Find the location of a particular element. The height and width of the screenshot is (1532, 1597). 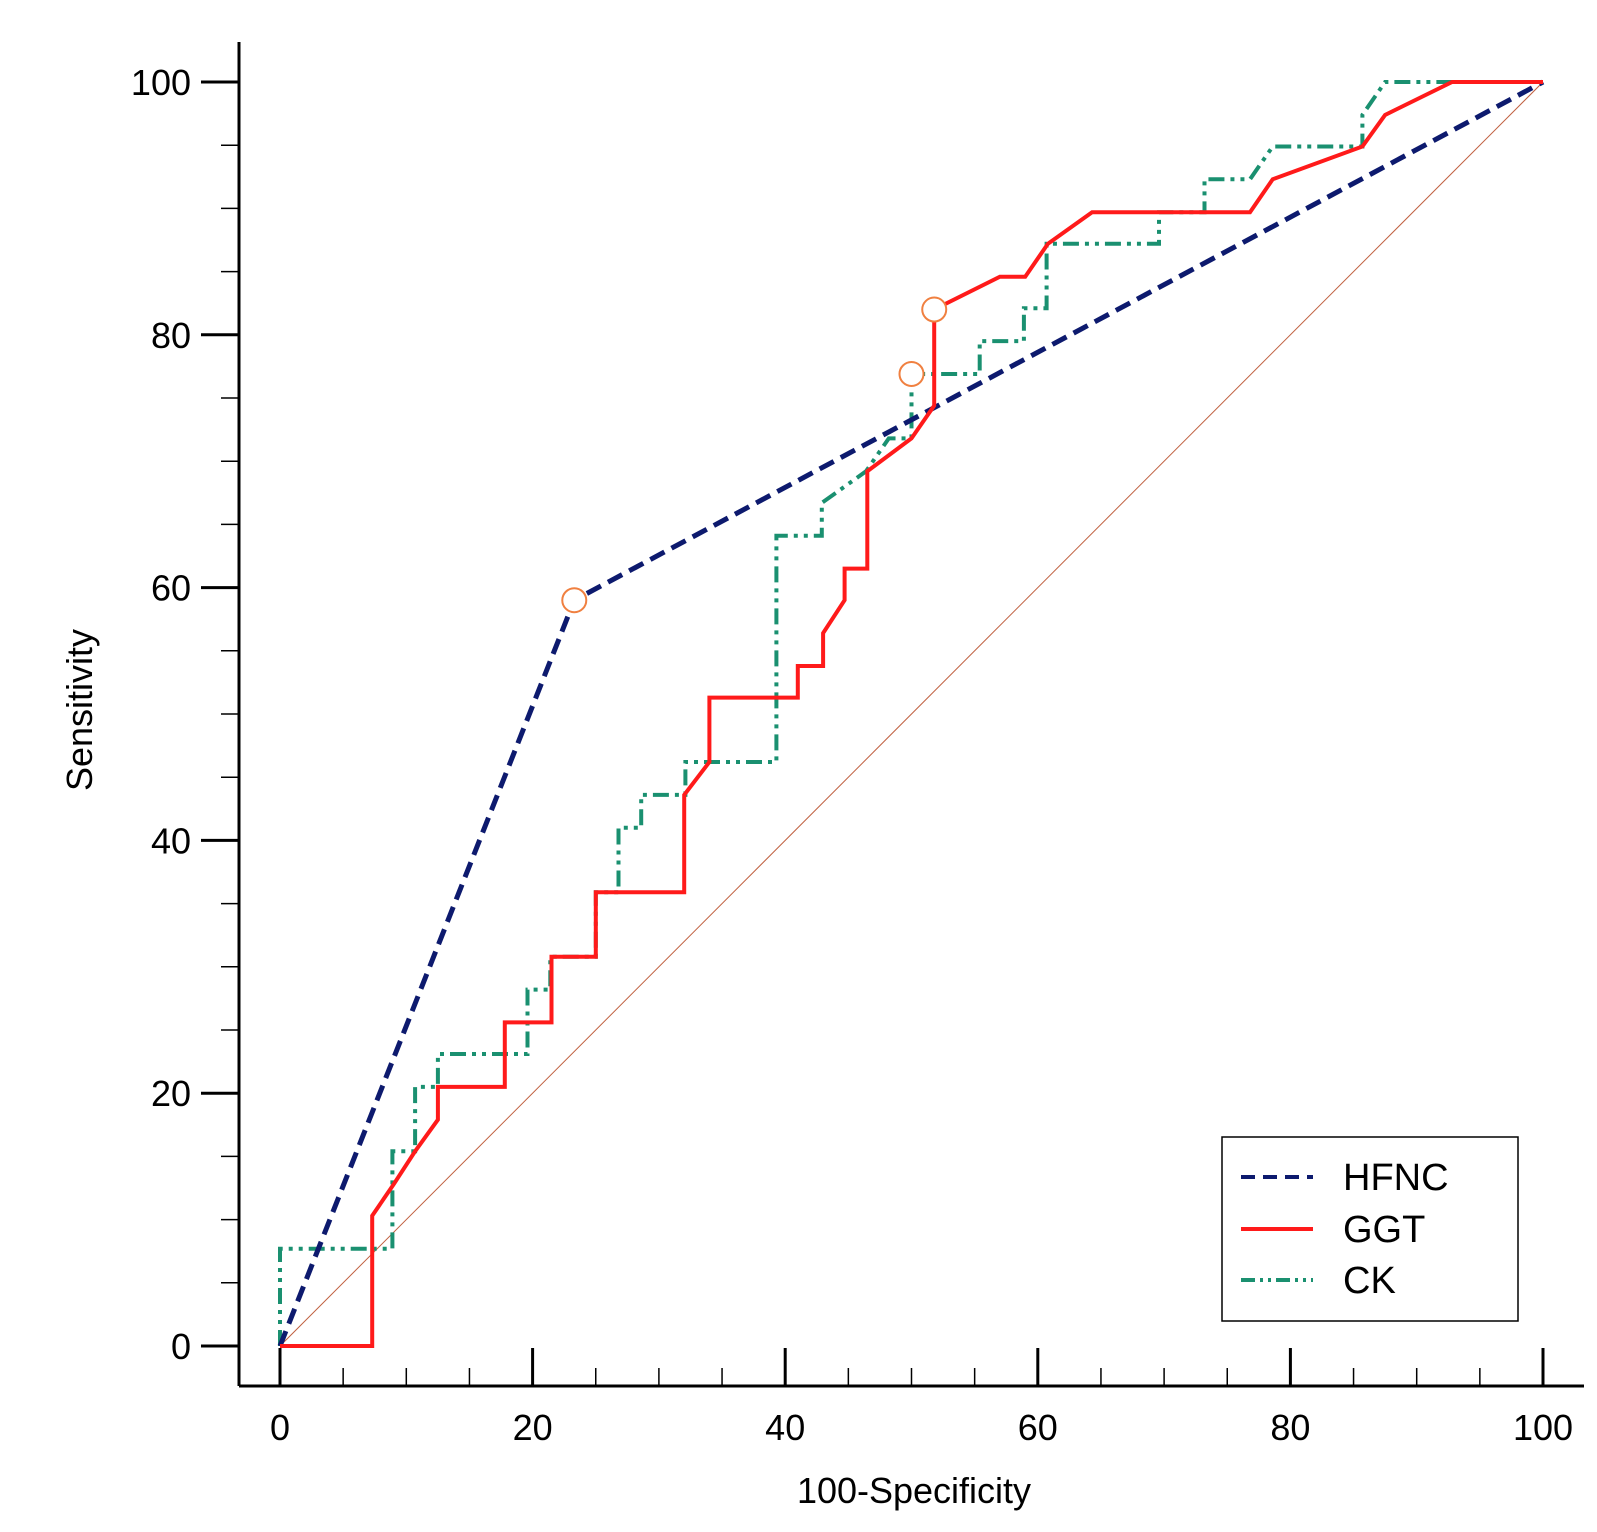

x-tick-label: 80 is located at coordinates (1290, 1427).